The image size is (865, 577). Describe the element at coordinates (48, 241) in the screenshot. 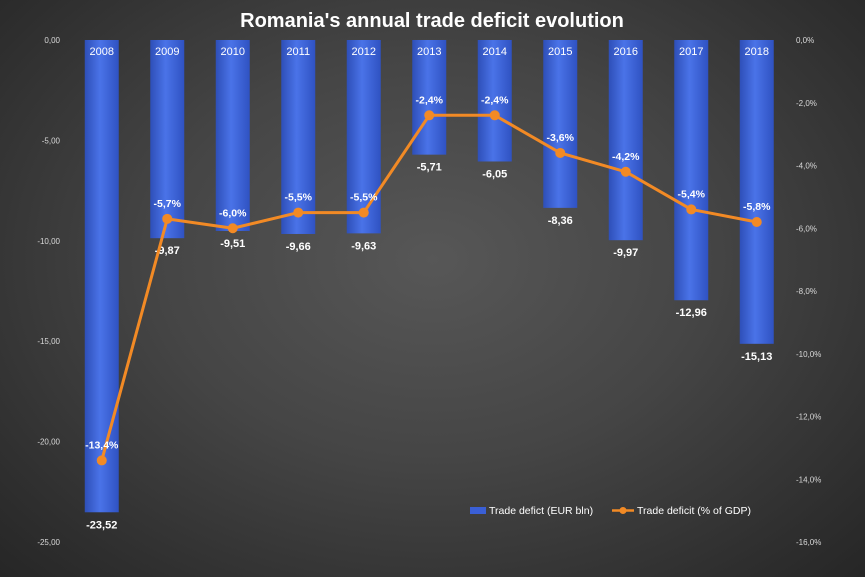

I see `left-axis-tick-label: -10,00` at that location.